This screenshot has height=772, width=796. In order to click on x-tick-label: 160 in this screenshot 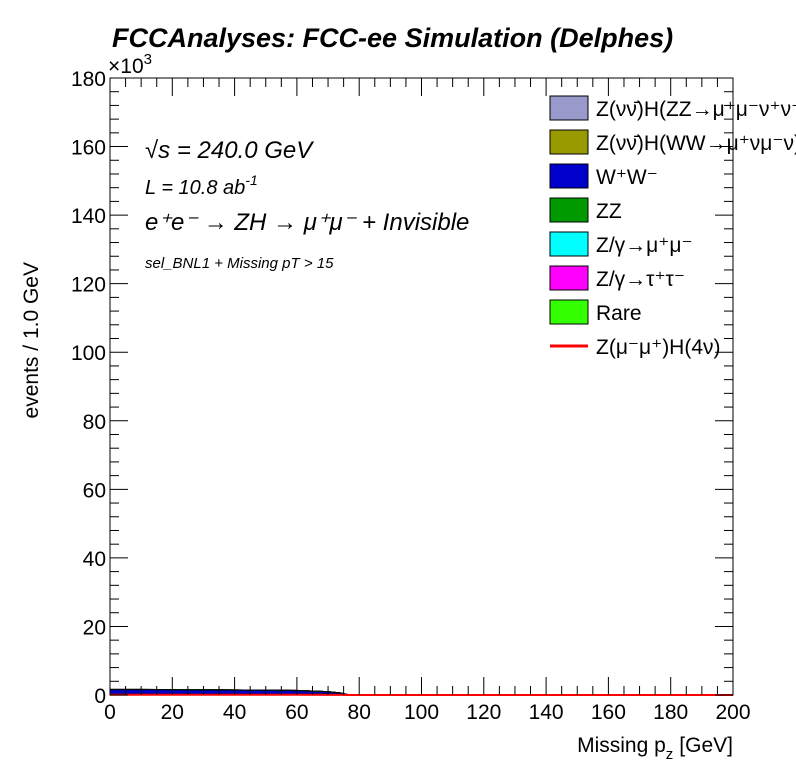, I will do `click(608, 712)`.